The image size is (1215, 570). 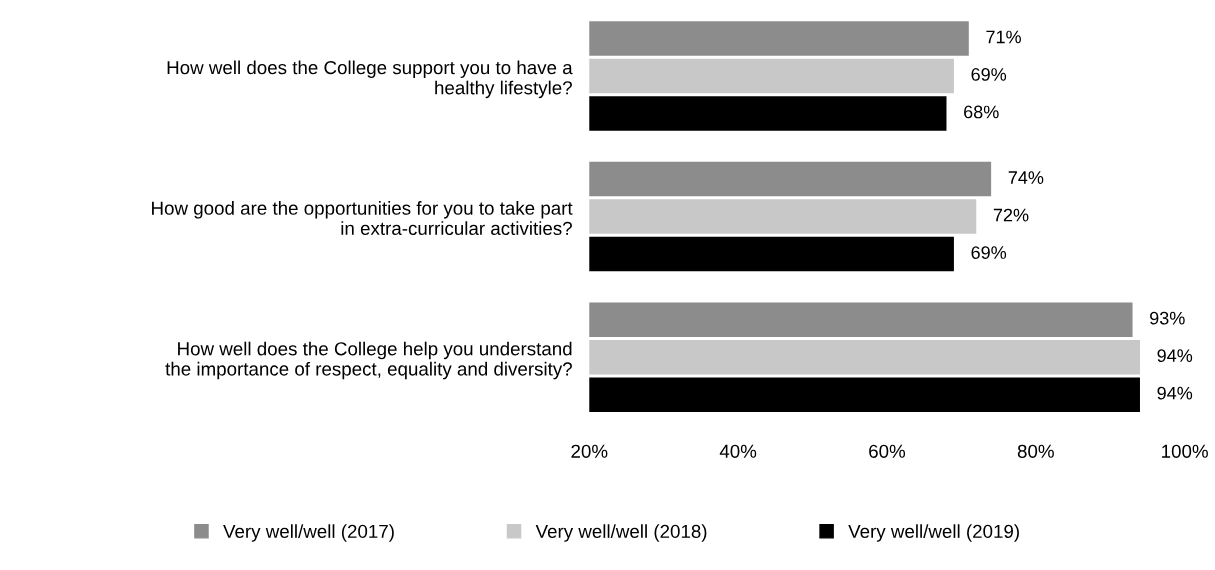 I want to click on data-label: 74%, so click(x=1026, y=177).